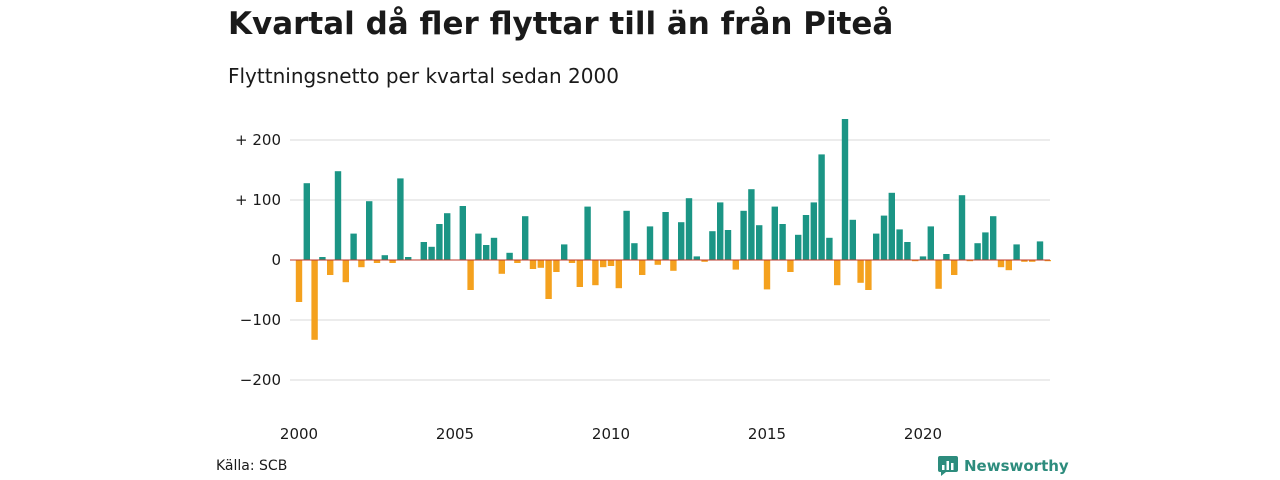  What do you see at coordinates (252, 466) in the screenshot?
I see `source-label: Källa: SCB` at bounding box center [252, 466].